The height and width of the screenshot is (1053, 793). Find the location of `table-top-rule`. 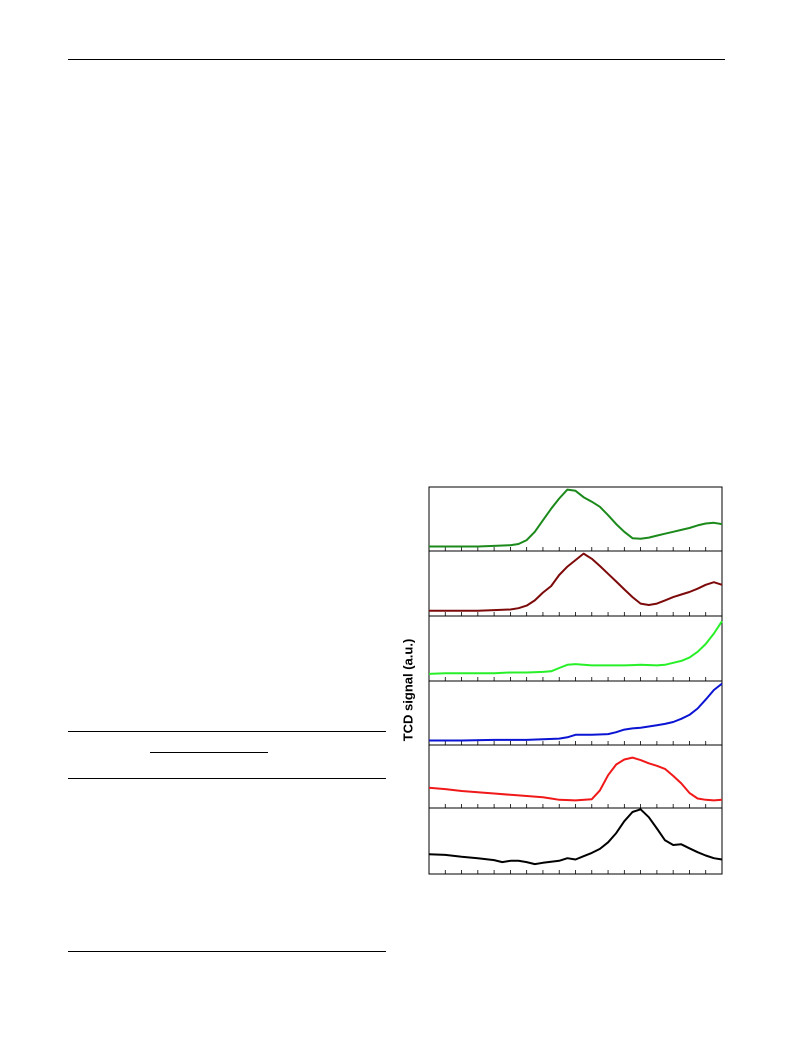

table-top-rule is located at coordinates (227, 731).